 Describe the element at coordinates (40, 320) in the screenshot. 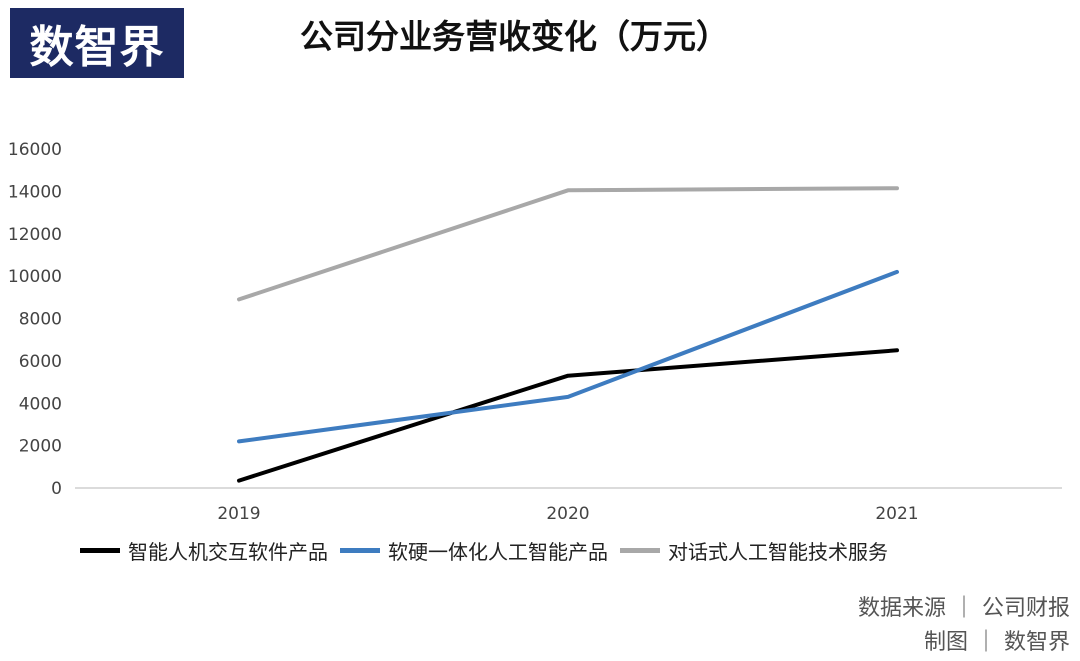

I see `y-tick-label: 8000` at that location.